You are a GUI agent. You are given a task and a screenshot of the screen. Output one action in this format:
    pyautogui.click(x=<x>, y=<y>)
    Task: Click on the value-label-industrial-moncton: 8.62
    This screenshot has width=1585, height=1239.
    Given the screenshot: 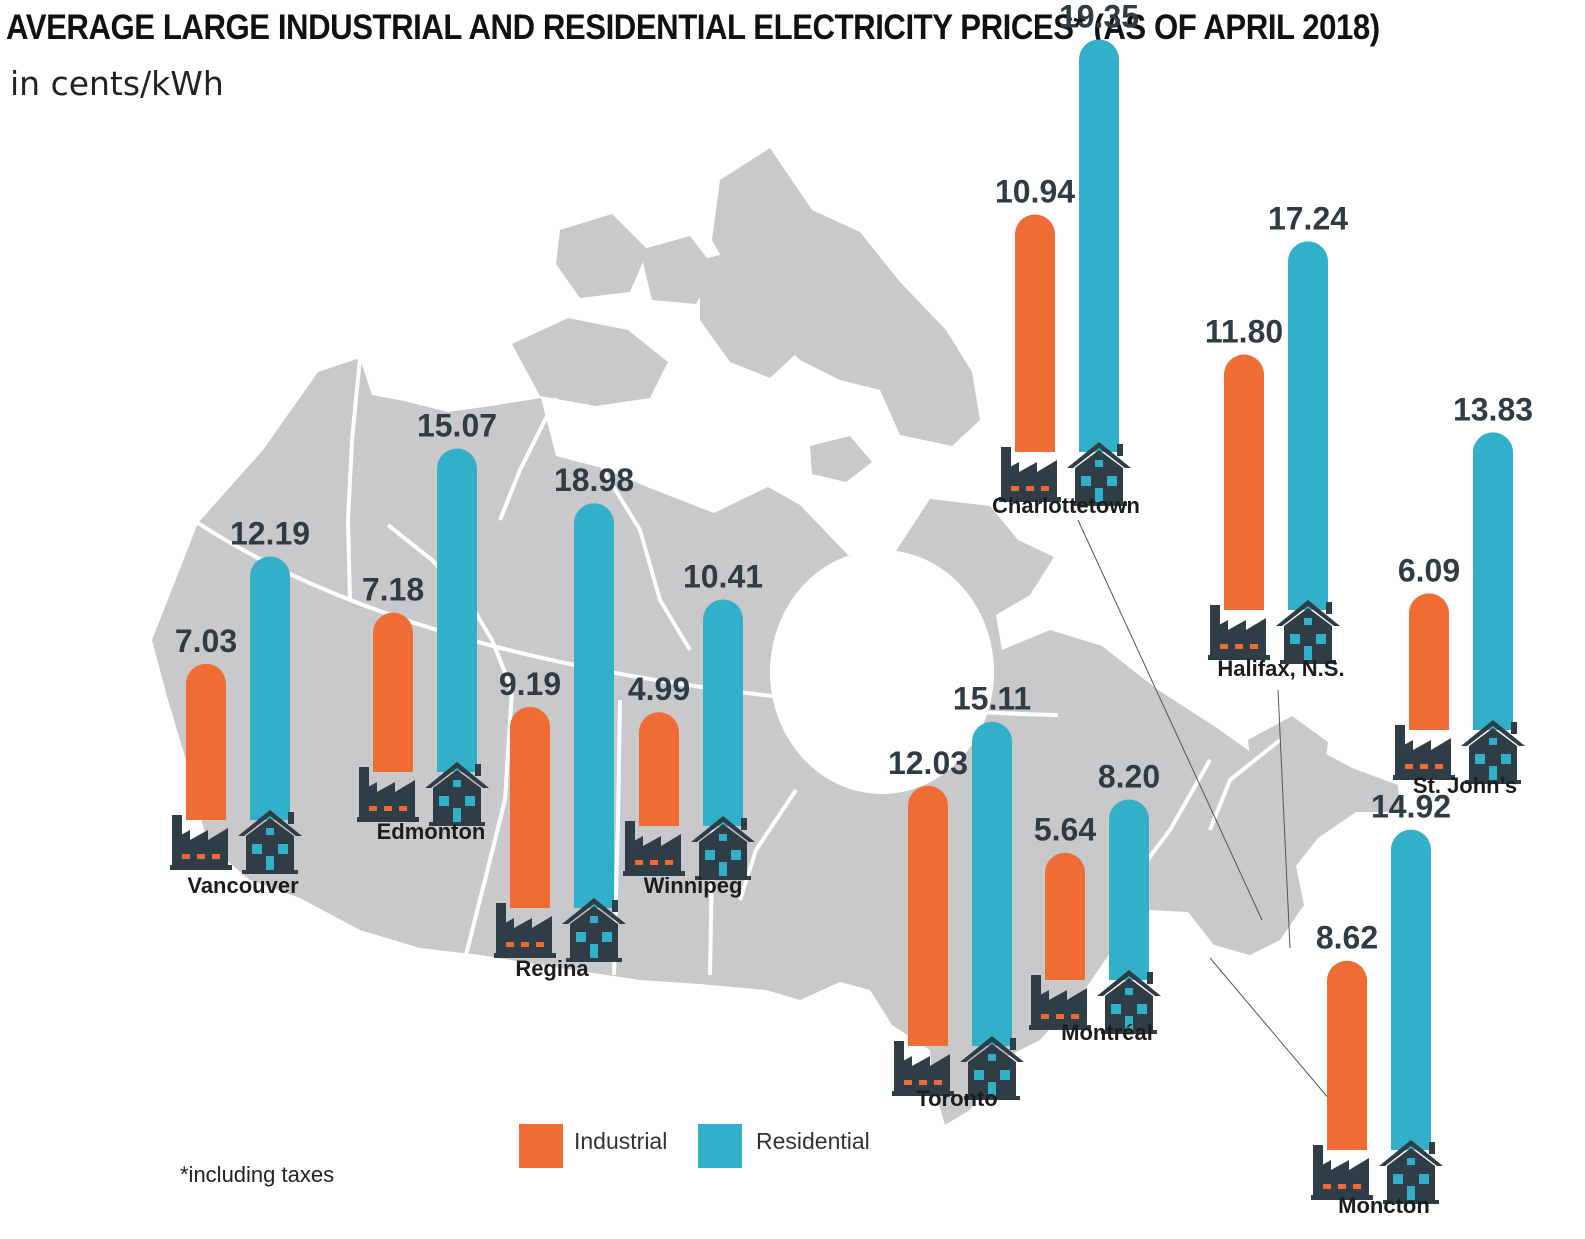 What is the action you would take?
    pyautogui.click(x=1347, y=938)
    